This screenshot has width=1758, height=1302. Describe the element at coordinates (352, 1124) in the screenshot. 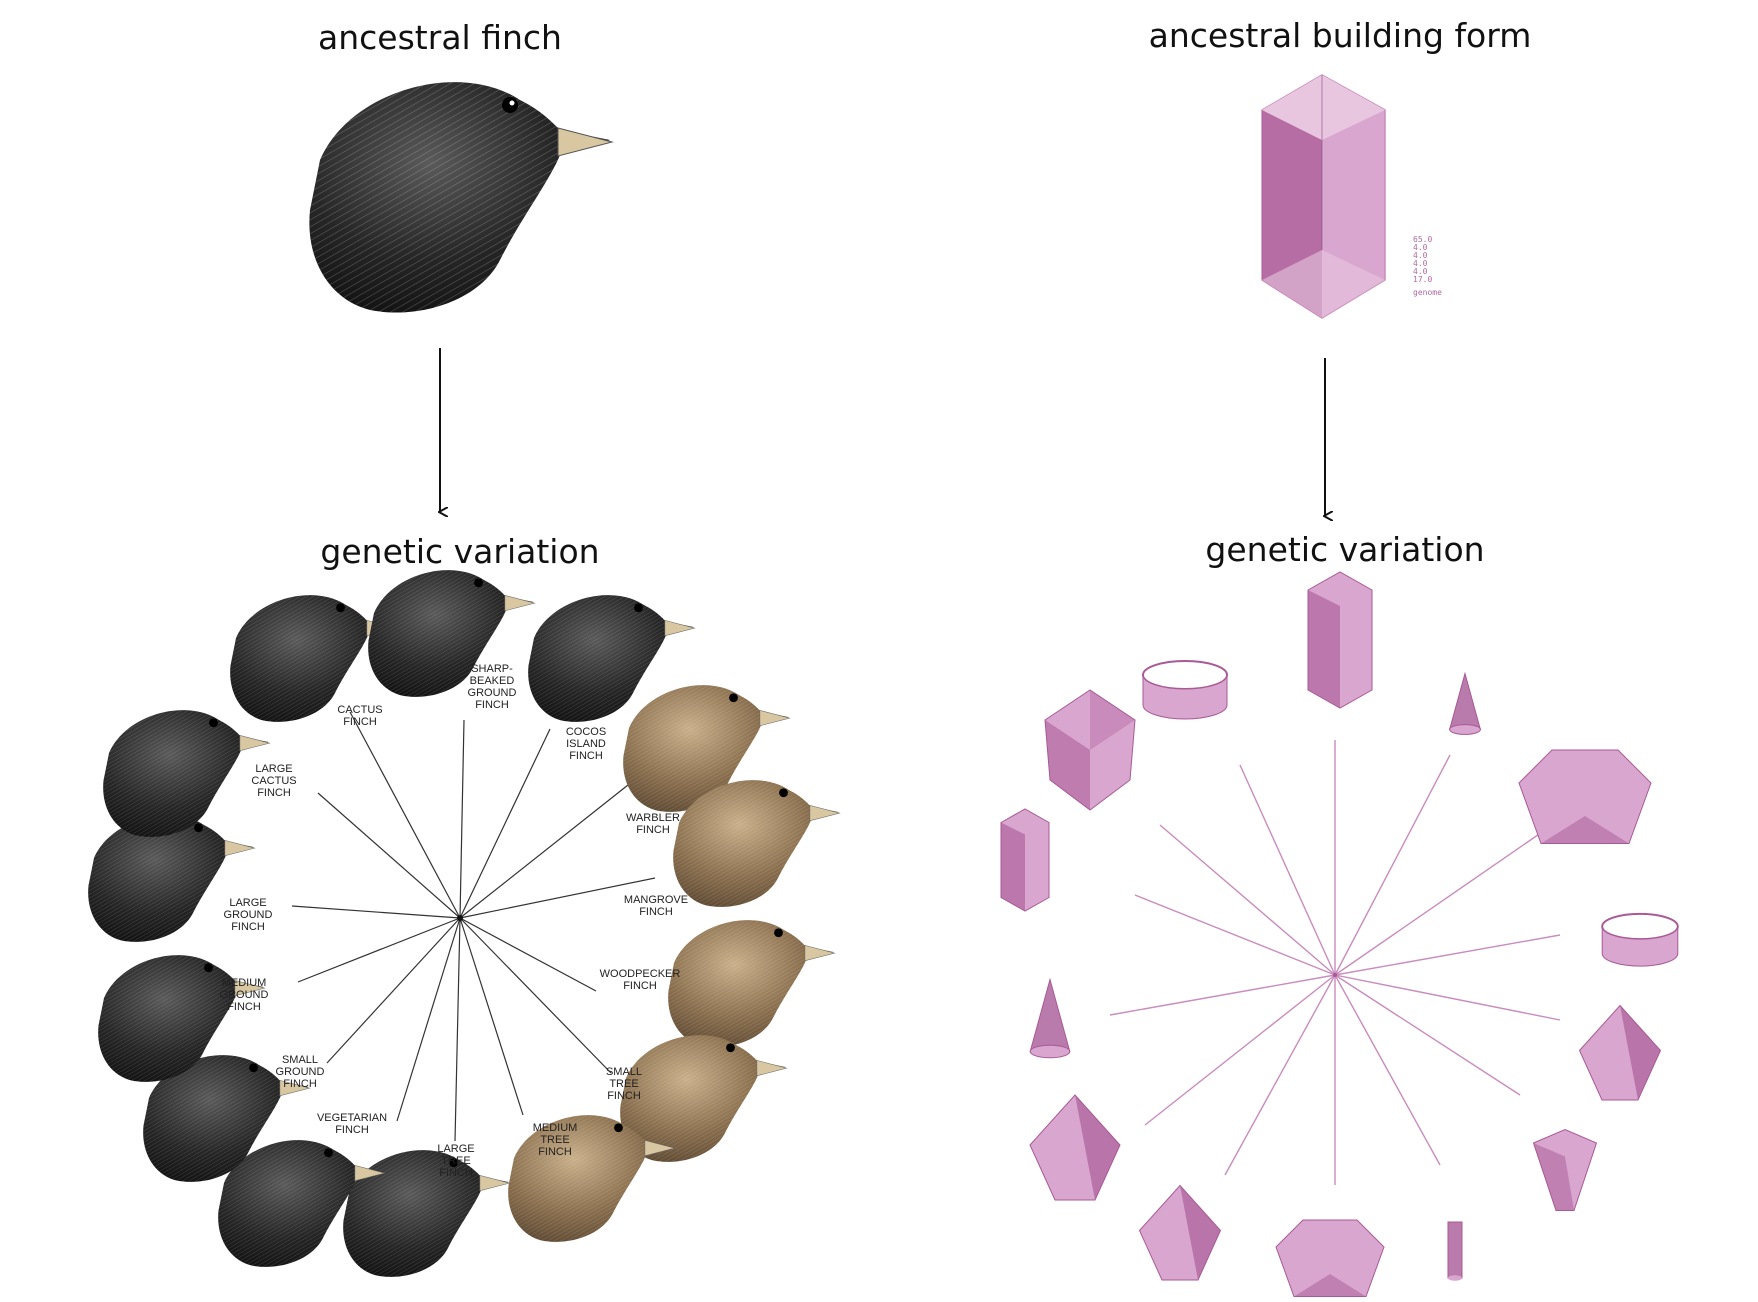

I see `finch-label-vegetarian: VEGETARIAN FINCH` at that location.